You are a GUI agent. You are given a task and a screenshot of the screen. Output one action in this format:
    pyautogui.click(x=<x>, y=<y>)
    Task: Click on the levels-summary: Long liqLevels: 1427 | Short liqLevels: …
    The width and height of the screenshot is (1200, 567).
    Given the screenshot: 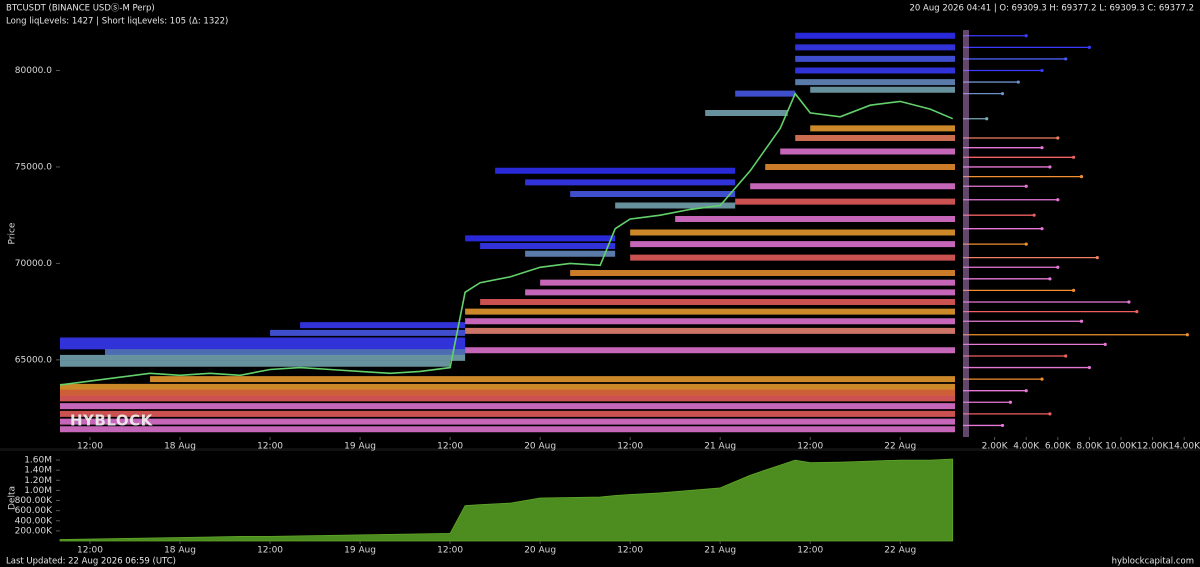 What is the action you would take?
    pyautogui.click(x=117, y=22)
    